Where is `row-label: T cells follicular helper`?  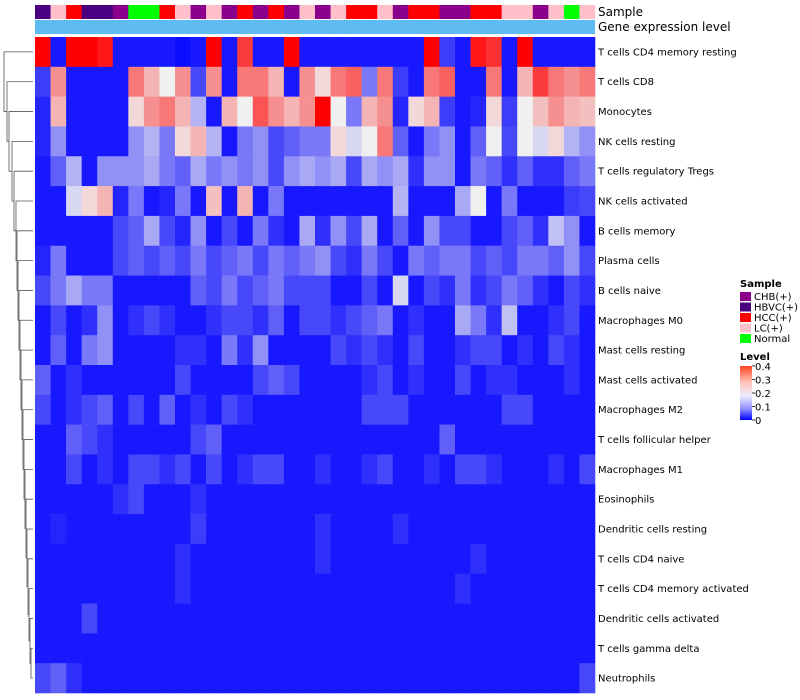 row-label: T cells follicular helper is located at coordinates (654, 440).